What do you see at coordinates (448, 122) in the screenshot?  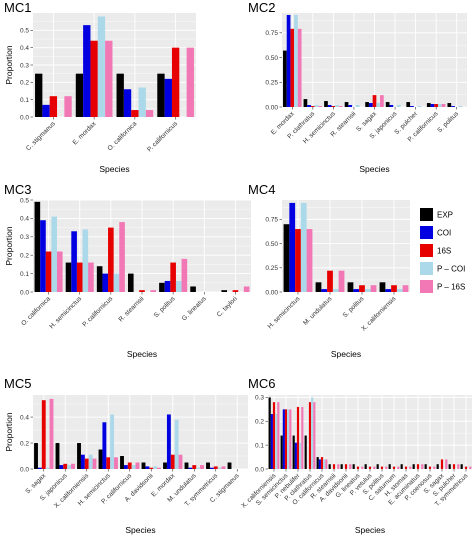 I see `x-tick-label: S. politus` at bounding box center [448, 122].